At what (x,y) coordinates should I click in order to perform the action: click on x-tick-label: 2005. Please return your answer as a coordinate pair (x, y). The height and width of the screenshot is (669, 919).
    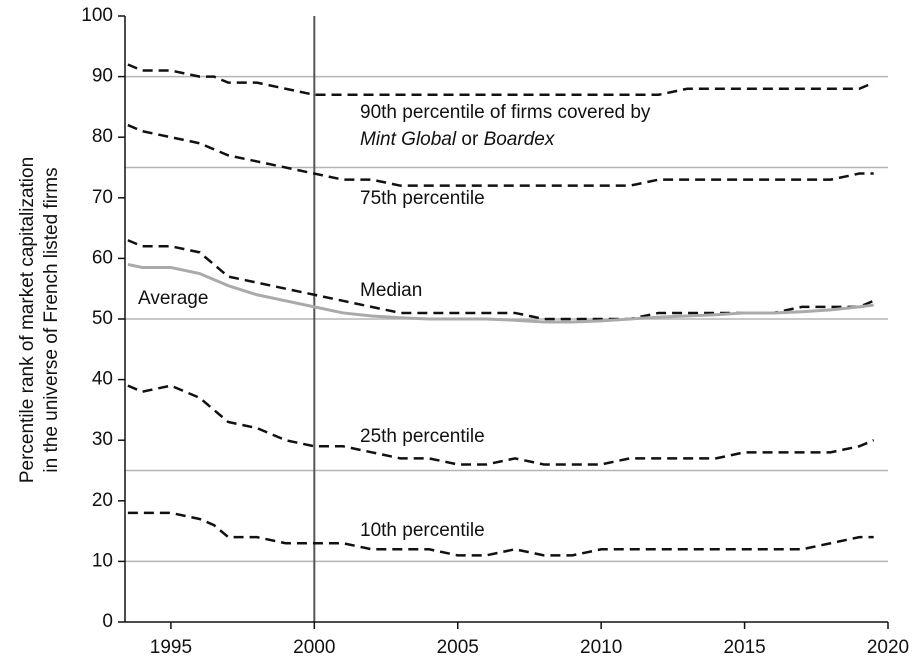
    Looking at the image, I should click on (458, 647).